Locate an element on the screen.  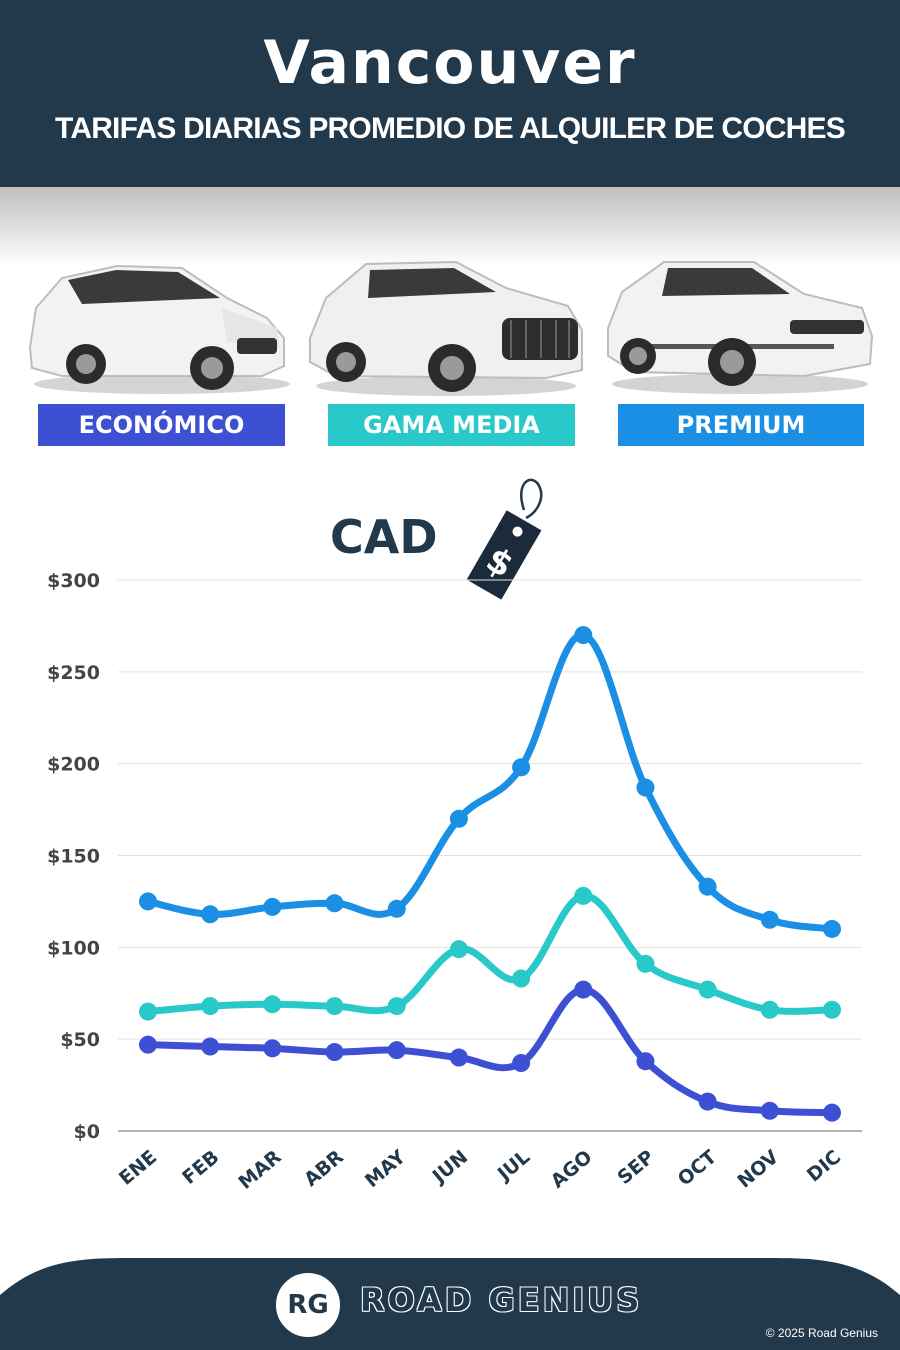
y-tick-label: $300 is located at coordinates (73, 581).